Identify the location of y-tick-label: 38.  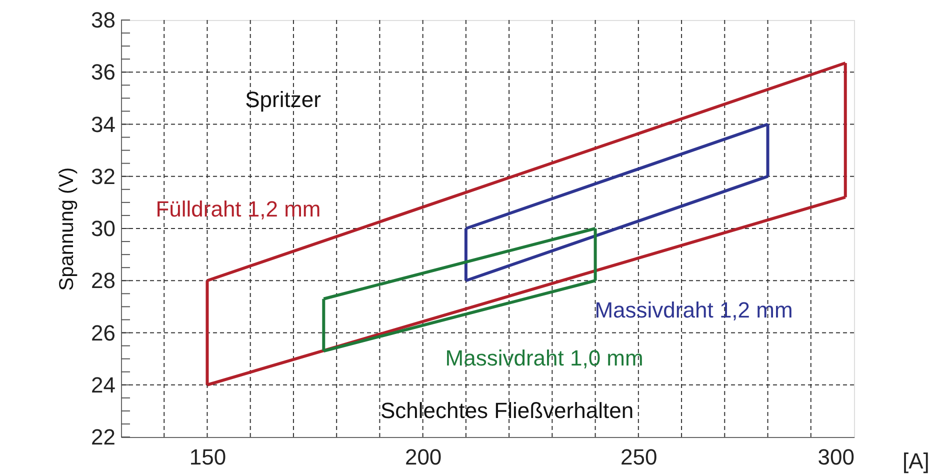
(103, 20).